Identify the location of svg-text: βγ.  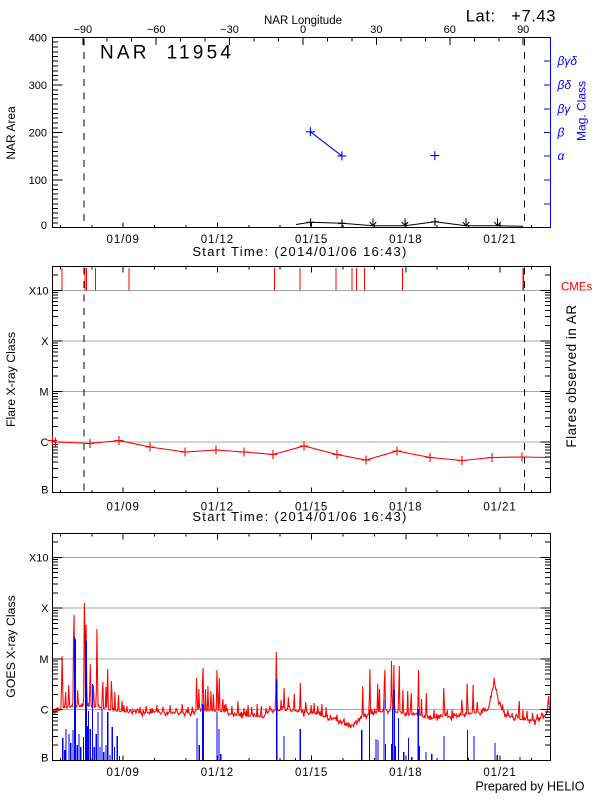
(564, 109).